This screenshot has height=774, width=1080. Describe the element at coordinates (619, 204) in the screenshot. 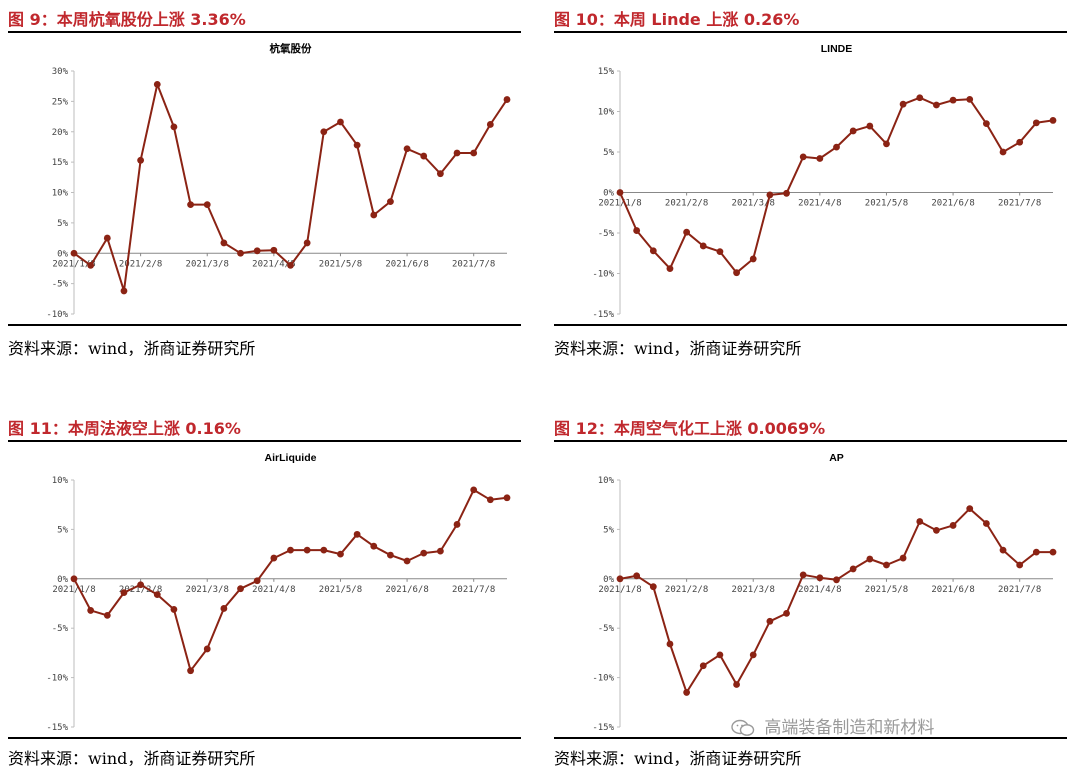

I see `x-tick-label: 2021/1/8` at that location.